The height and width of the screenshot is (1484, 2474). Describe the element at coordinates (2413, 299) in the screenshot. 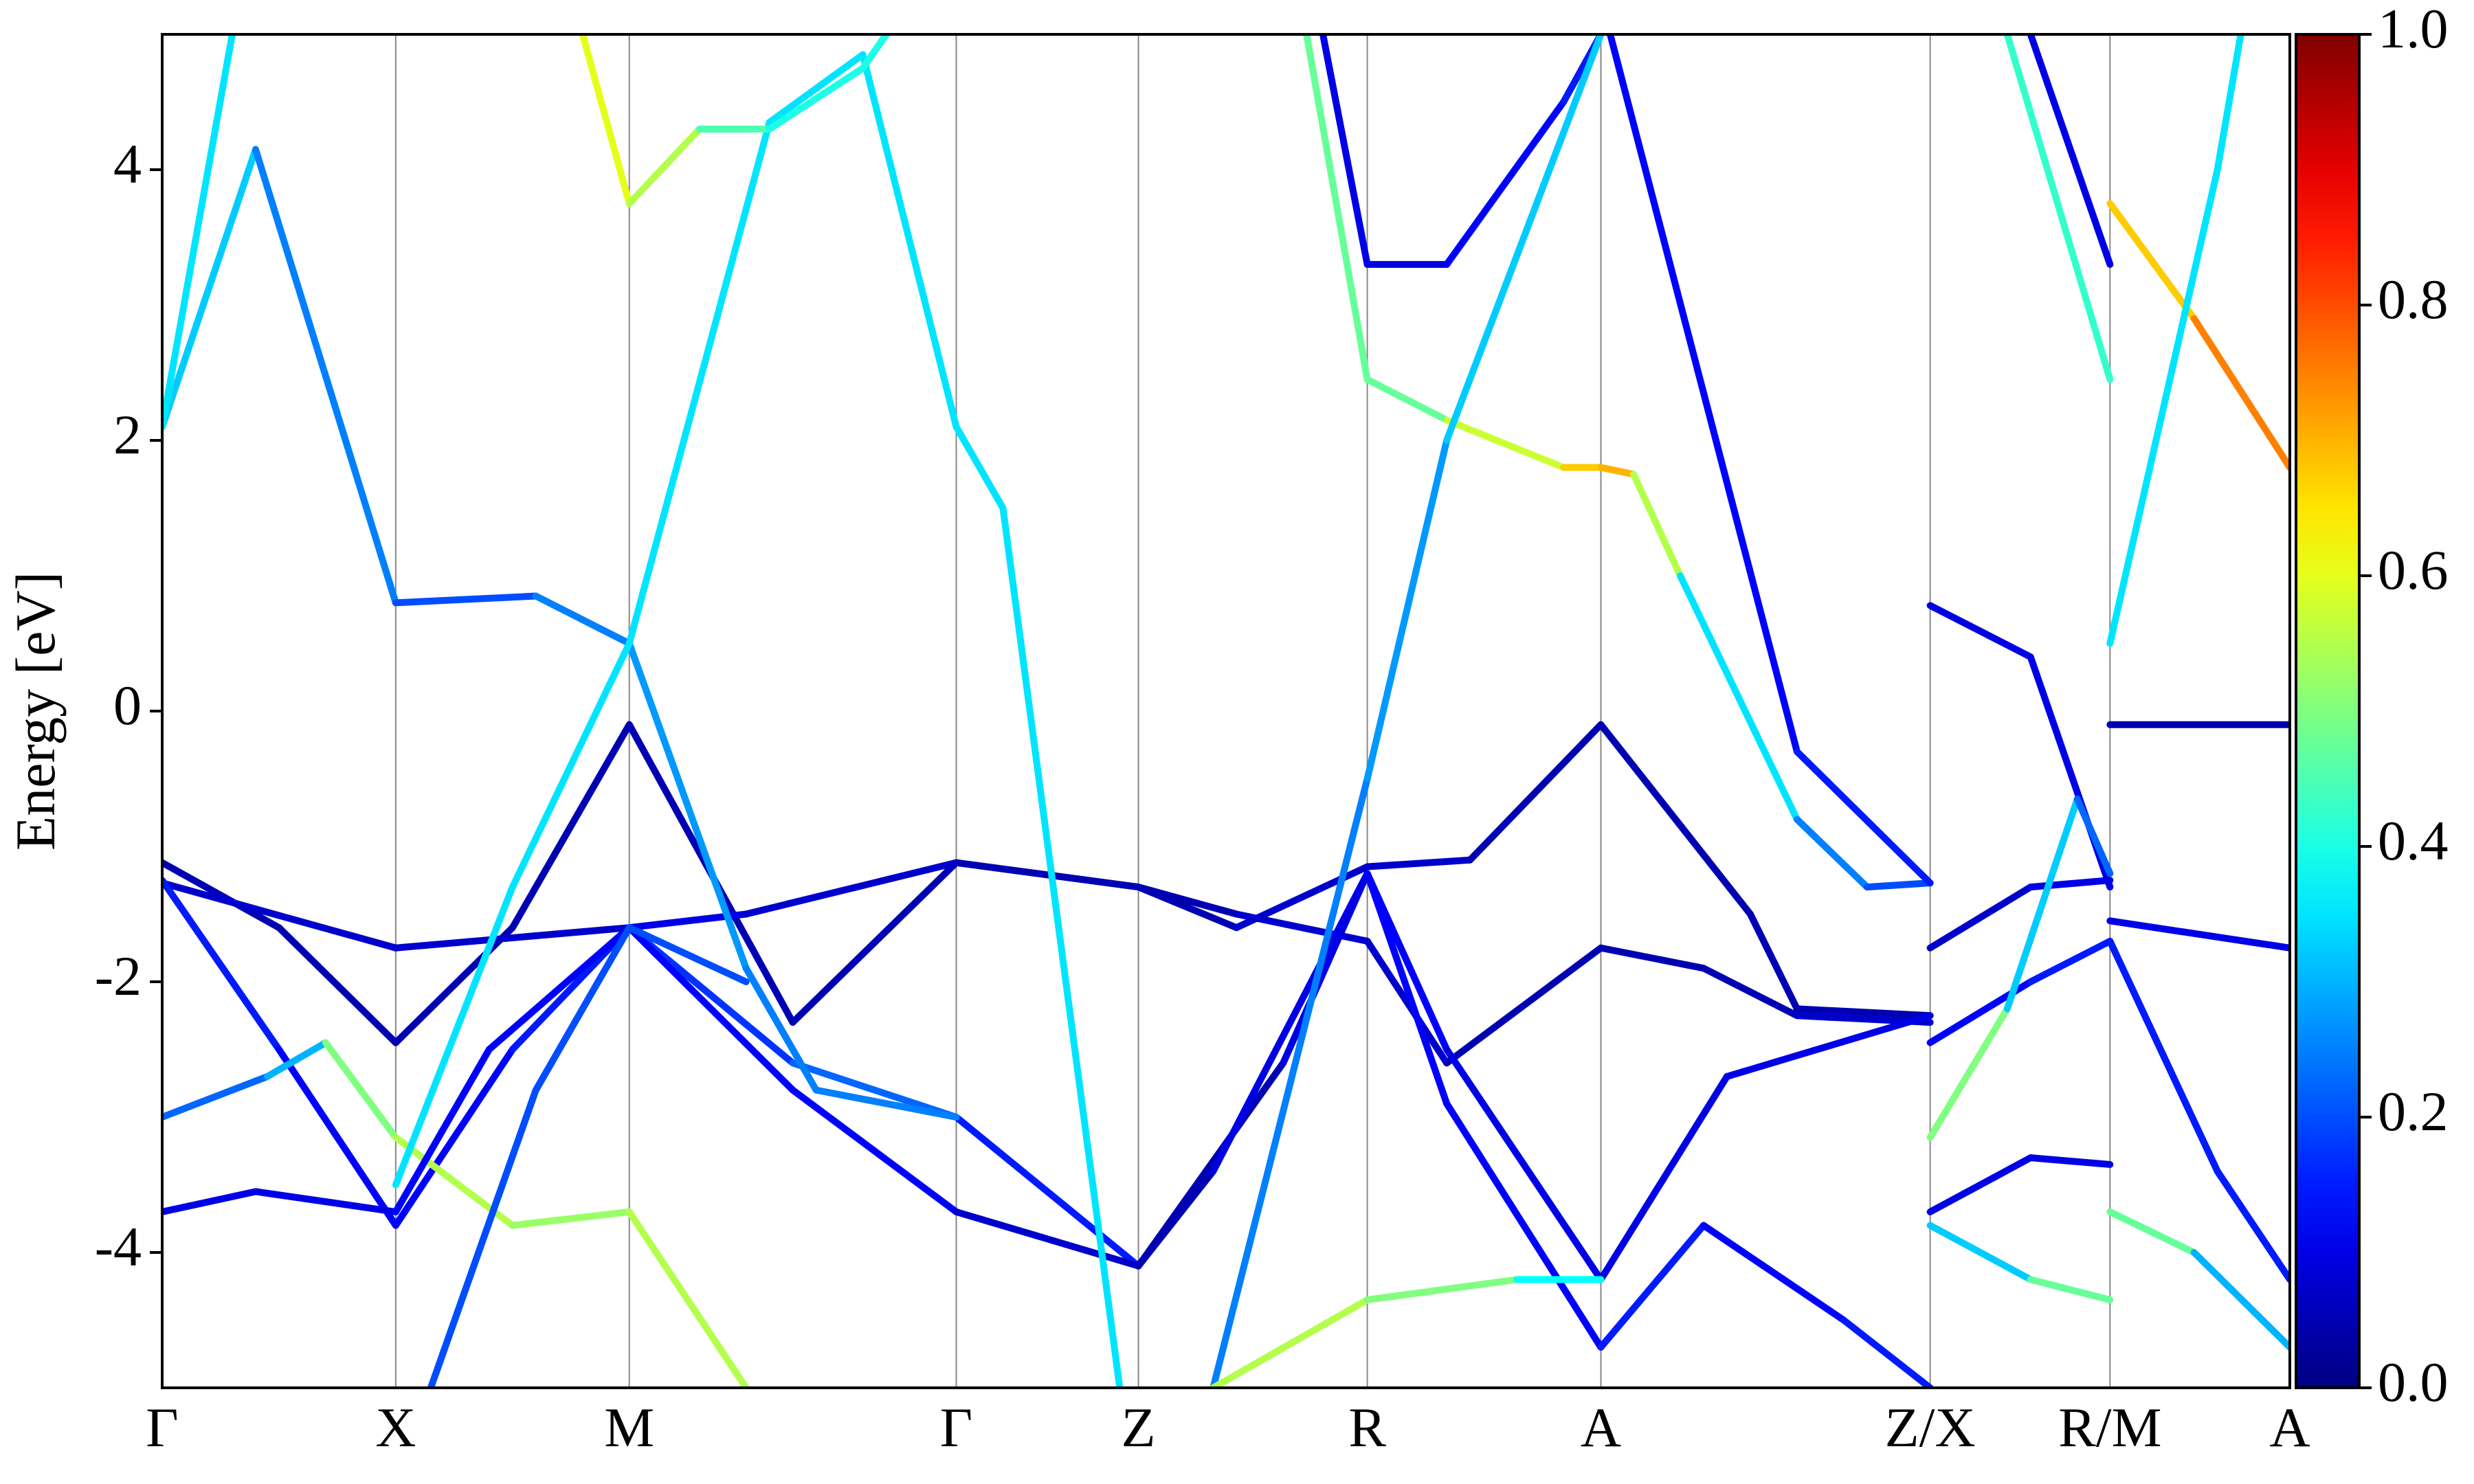

I see `colorbar-tick-label: 0.8` at that location.